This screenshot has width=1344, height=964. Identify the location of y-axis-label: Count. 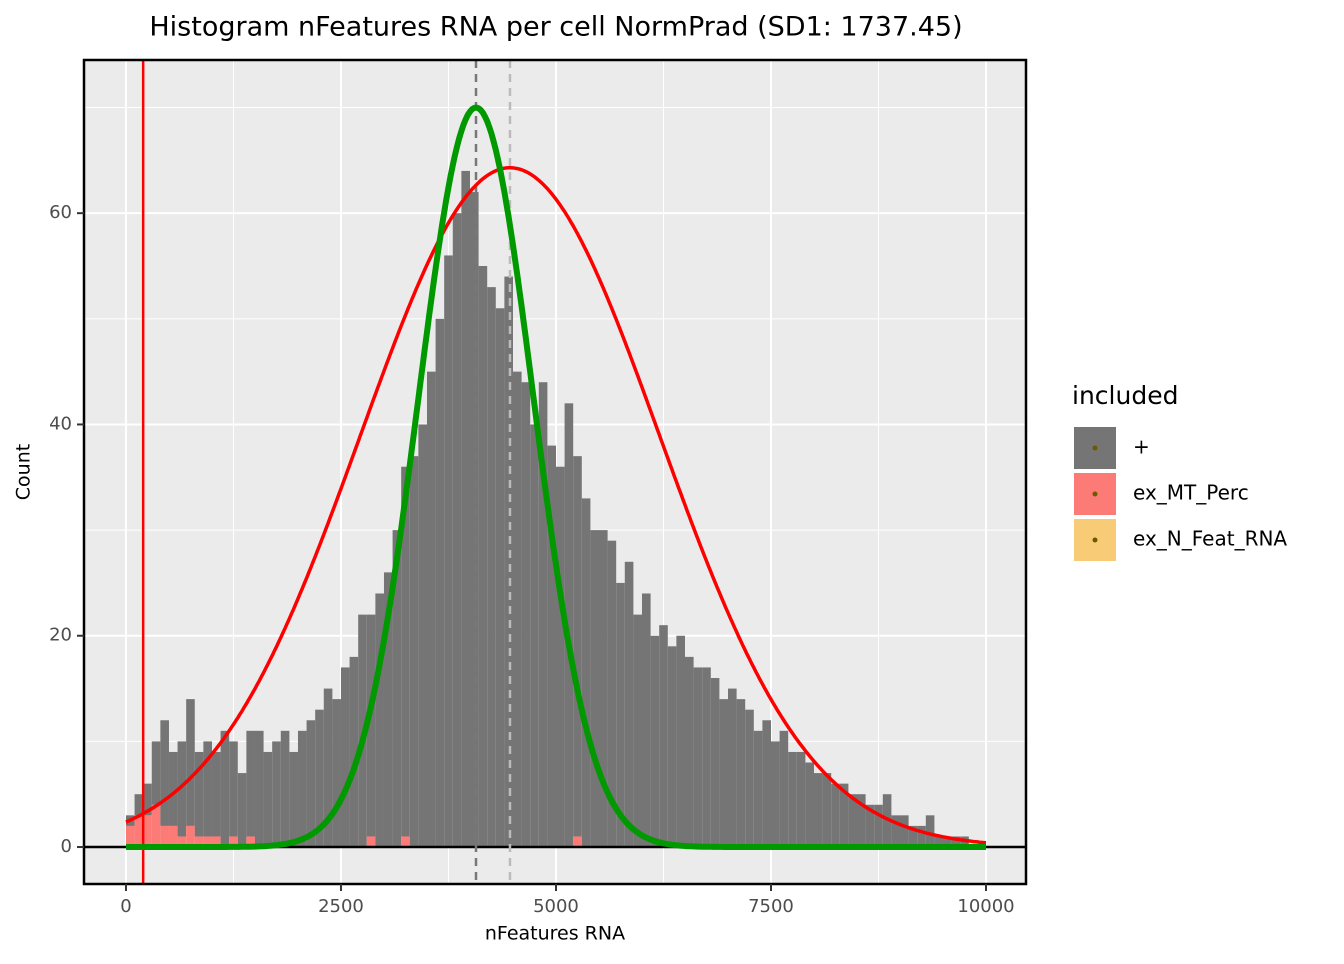
(24, 472).